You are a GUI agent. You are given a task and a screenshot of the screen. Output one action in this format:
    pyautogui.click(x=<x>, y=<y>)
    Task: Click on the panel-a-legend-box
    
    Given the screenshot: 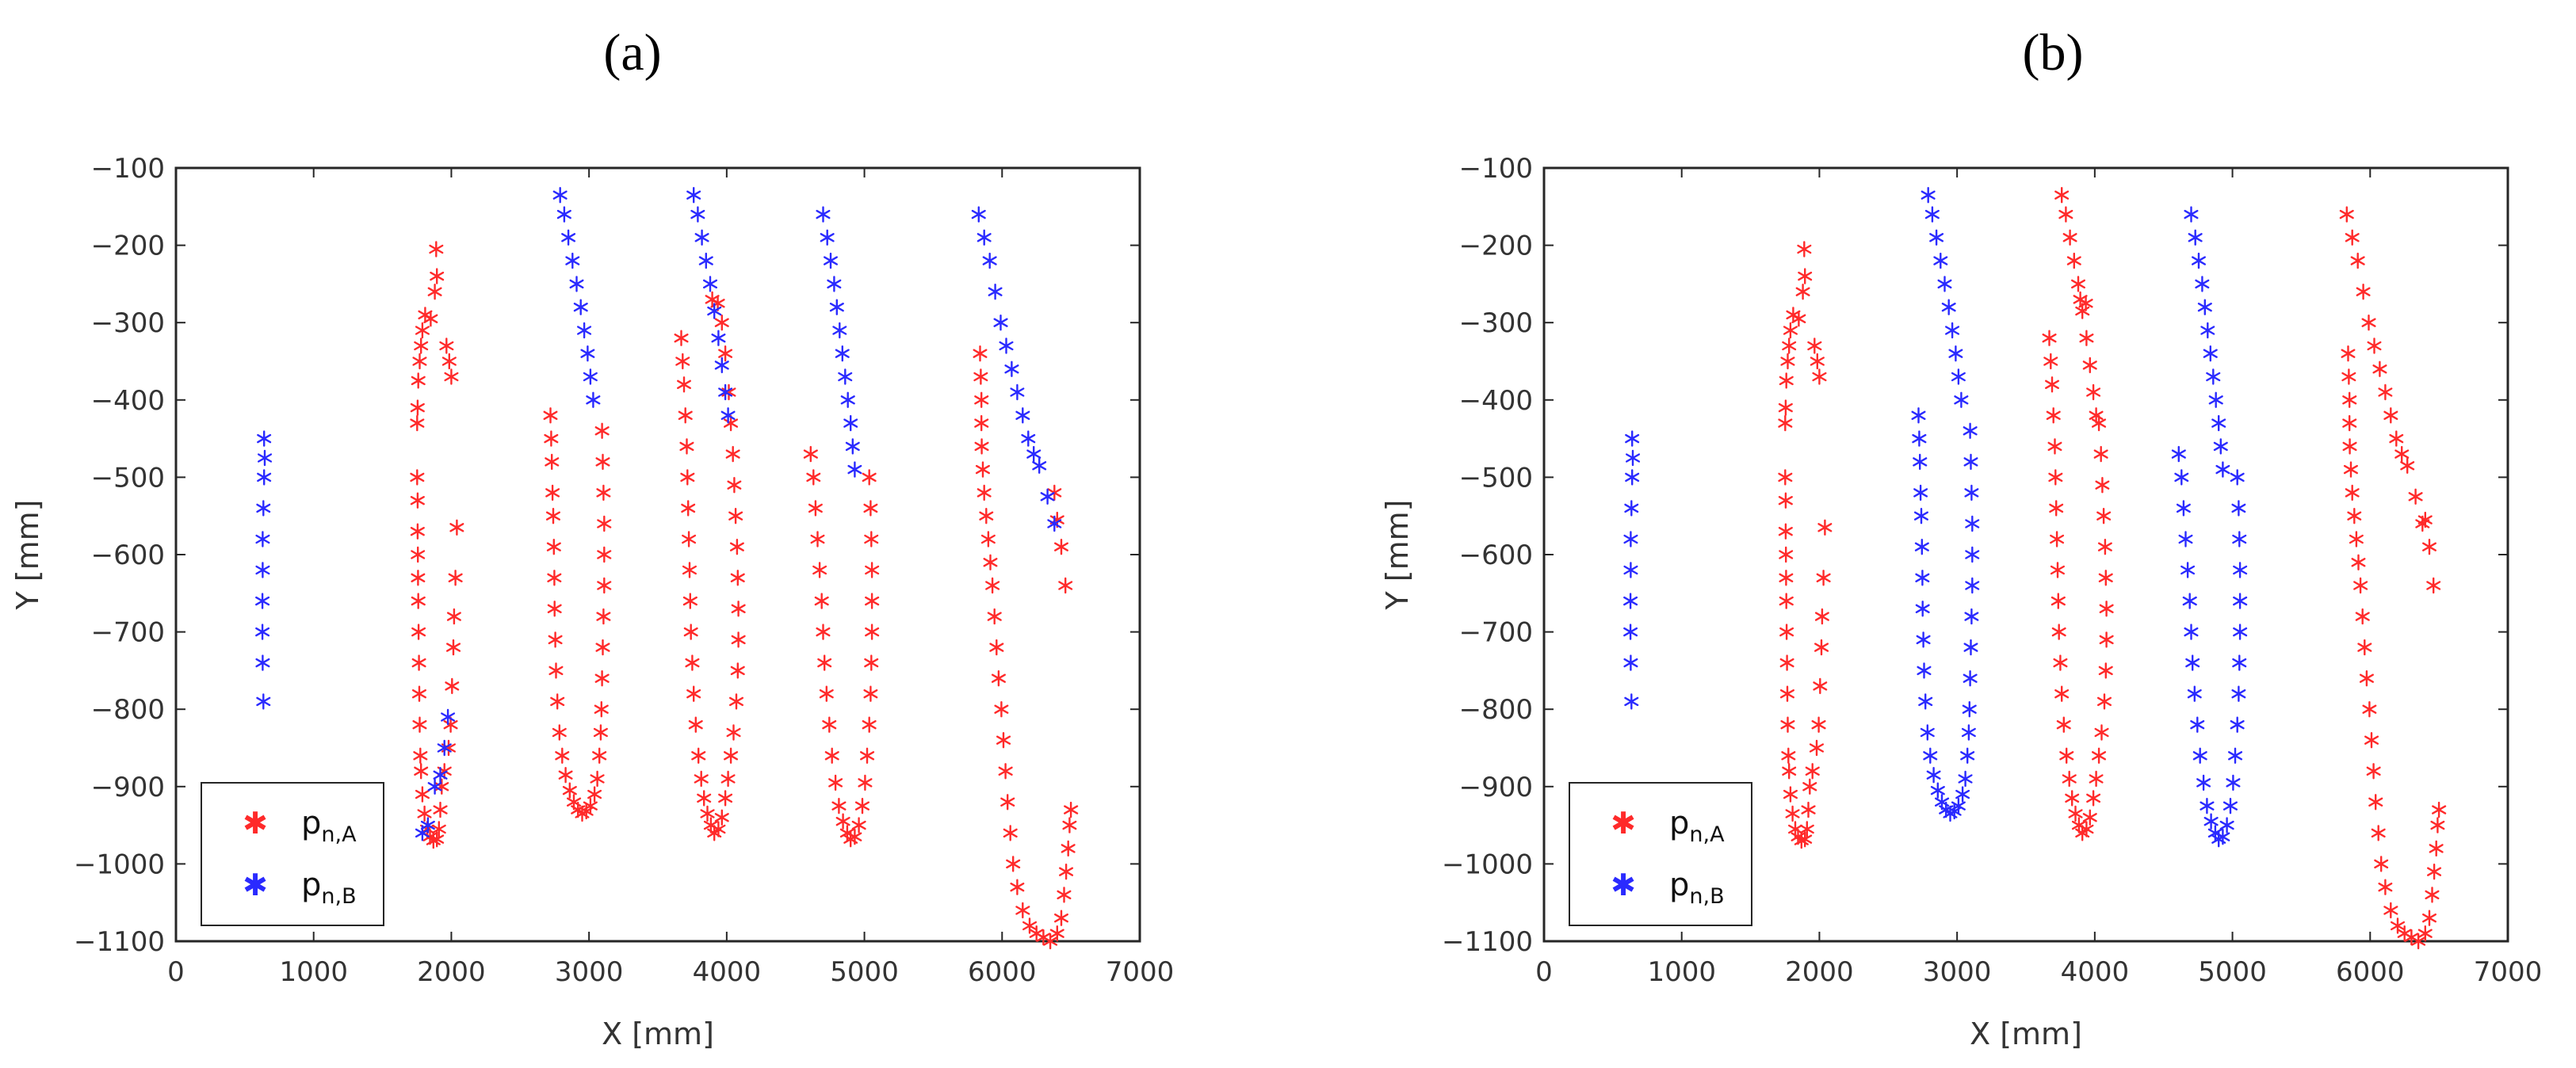 What is the action you would take?
    pyautogui.click(x=292, y=854)
    